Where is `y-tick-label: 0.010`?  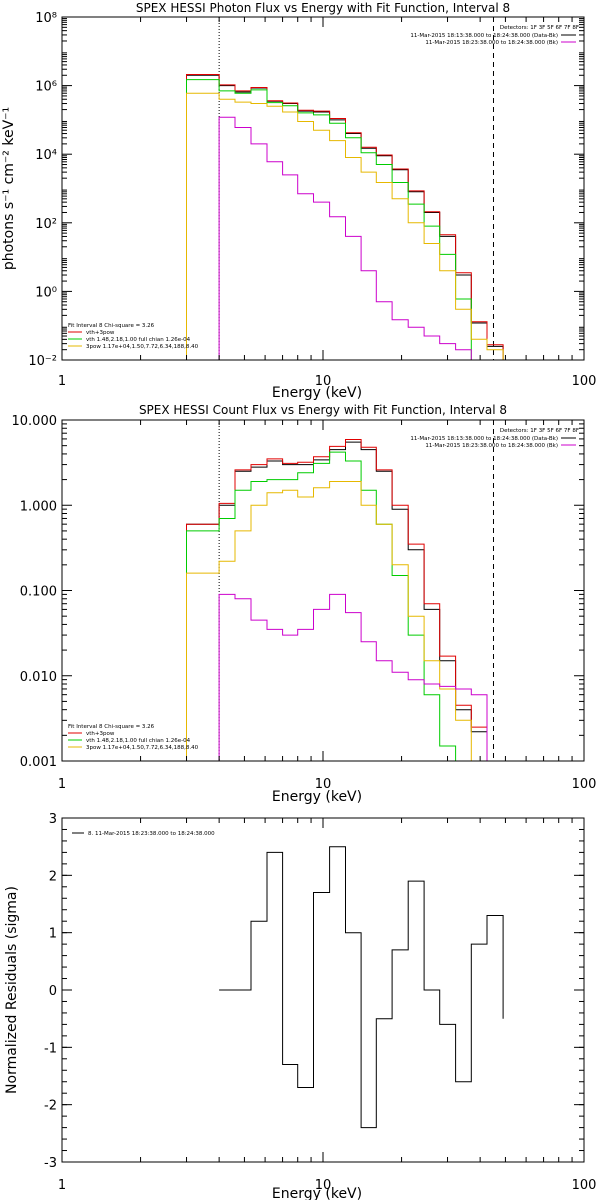
y-tick-label: 0.010 is located at coordinates (38, 677).